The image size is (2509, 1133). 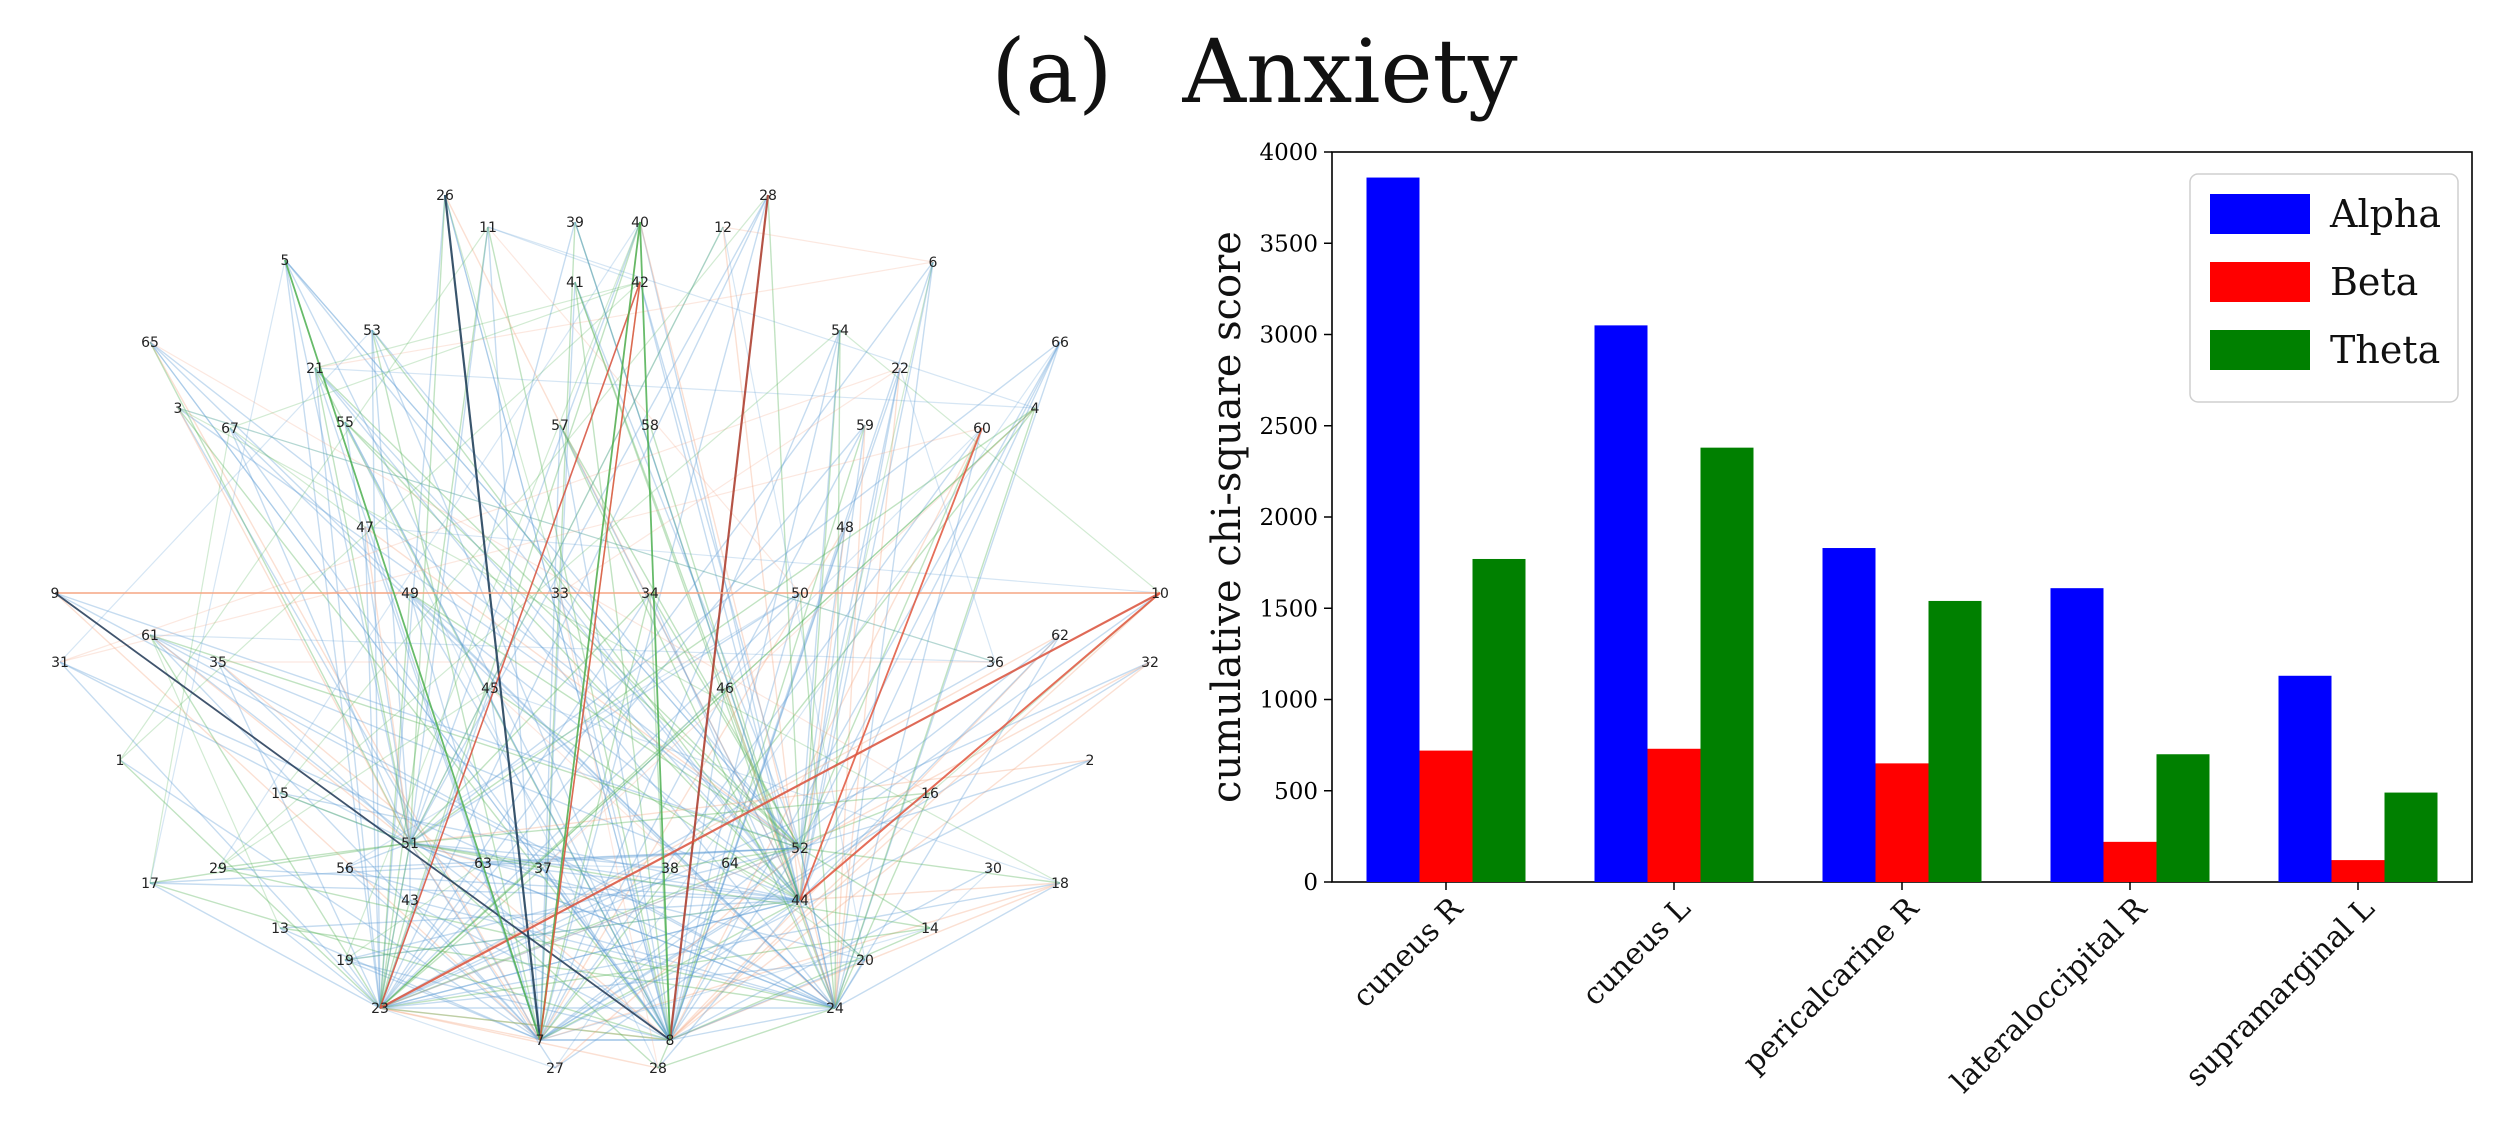 I want to click on graph-node-label: 15, so click(x=280, y=794).